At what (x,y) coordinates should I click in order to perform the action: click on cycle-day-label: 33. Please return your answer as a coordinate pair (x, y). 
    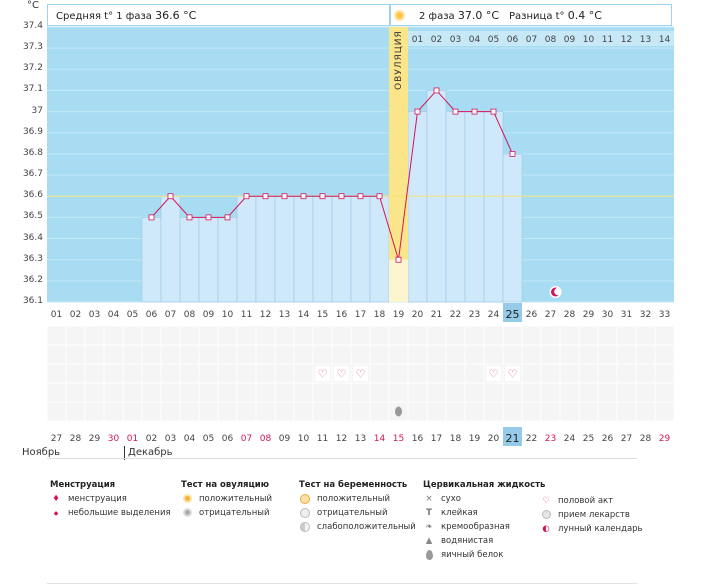
    Looking at the image, I should click on (664, 315).